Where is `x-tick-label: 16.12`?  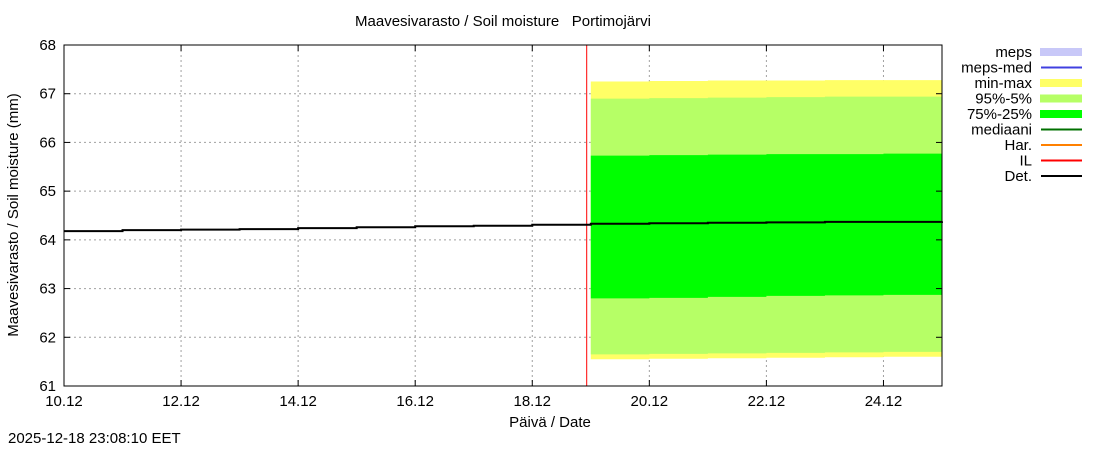
x-tick-label: 16.12 is located at coordinates (415, 401).